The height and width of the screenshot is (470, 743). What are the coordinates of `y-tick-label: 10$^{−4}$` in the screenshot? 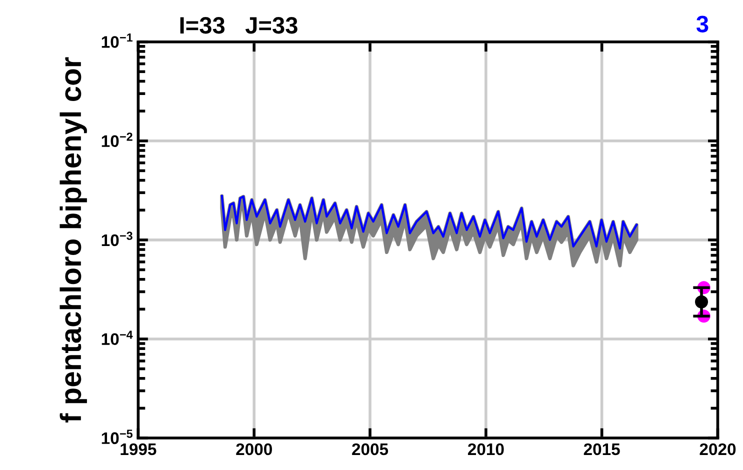 It's located at (117, 338).